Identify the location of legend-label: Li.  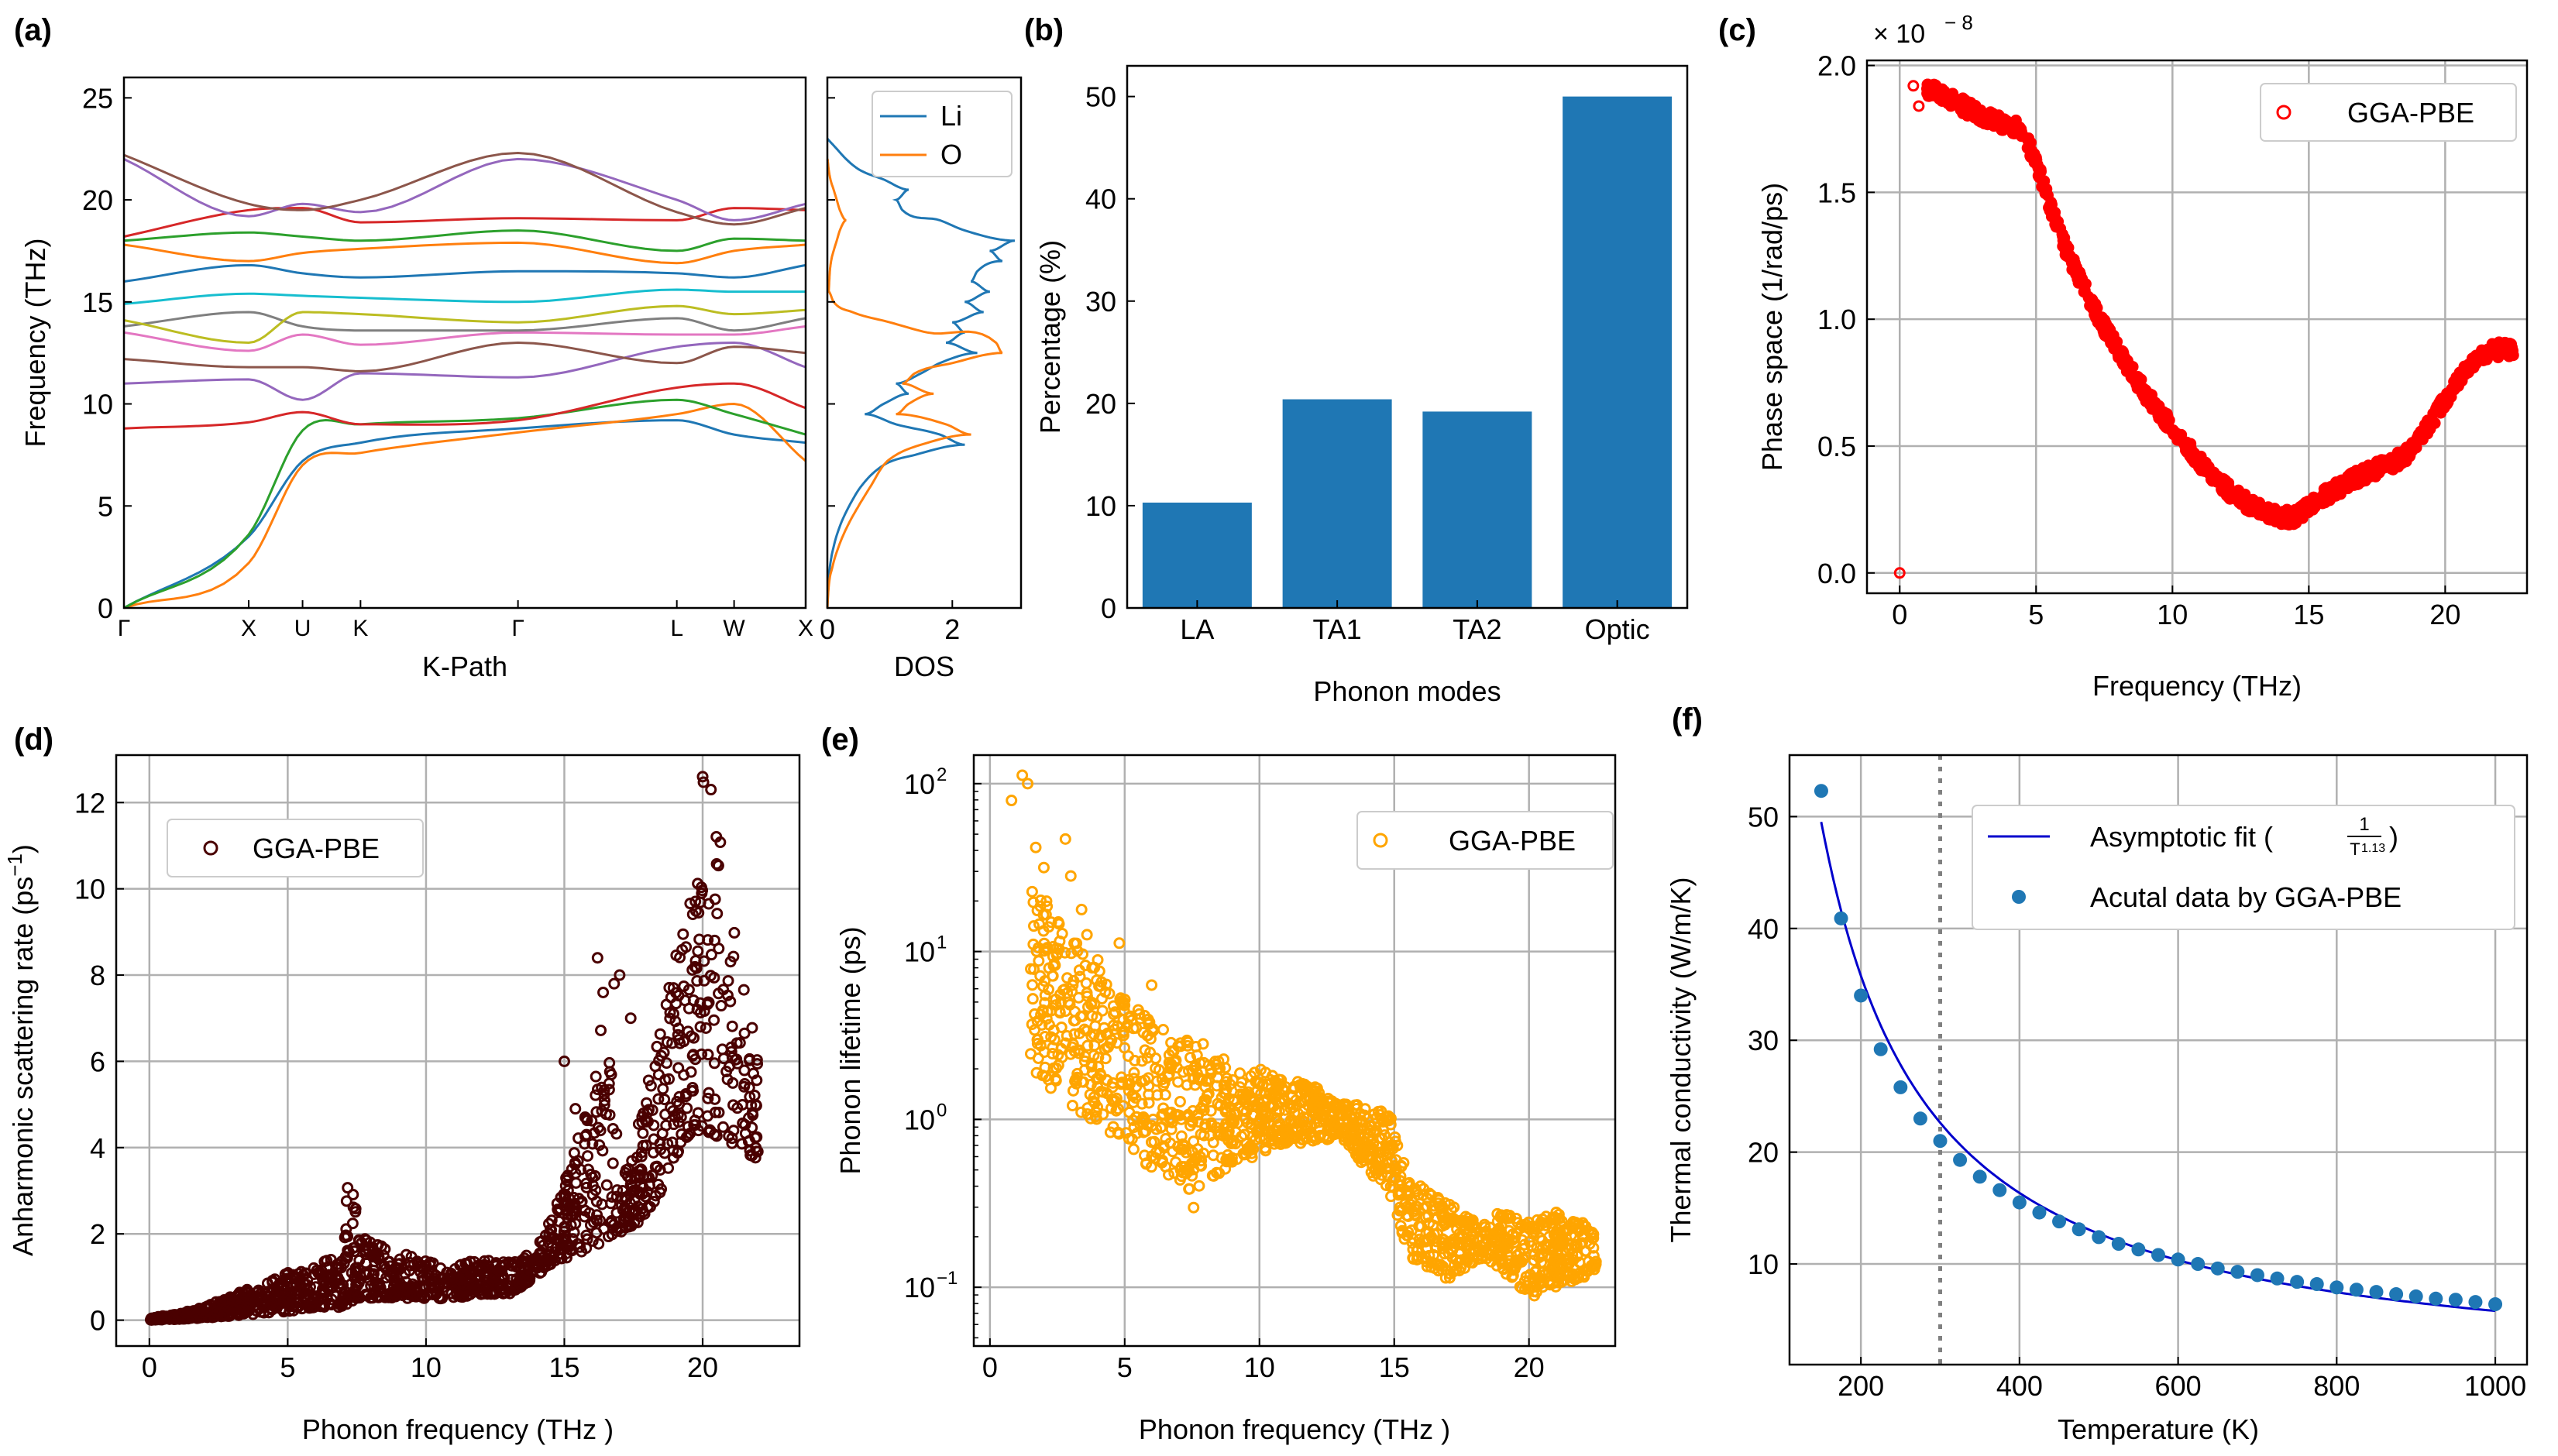
(951, 116).